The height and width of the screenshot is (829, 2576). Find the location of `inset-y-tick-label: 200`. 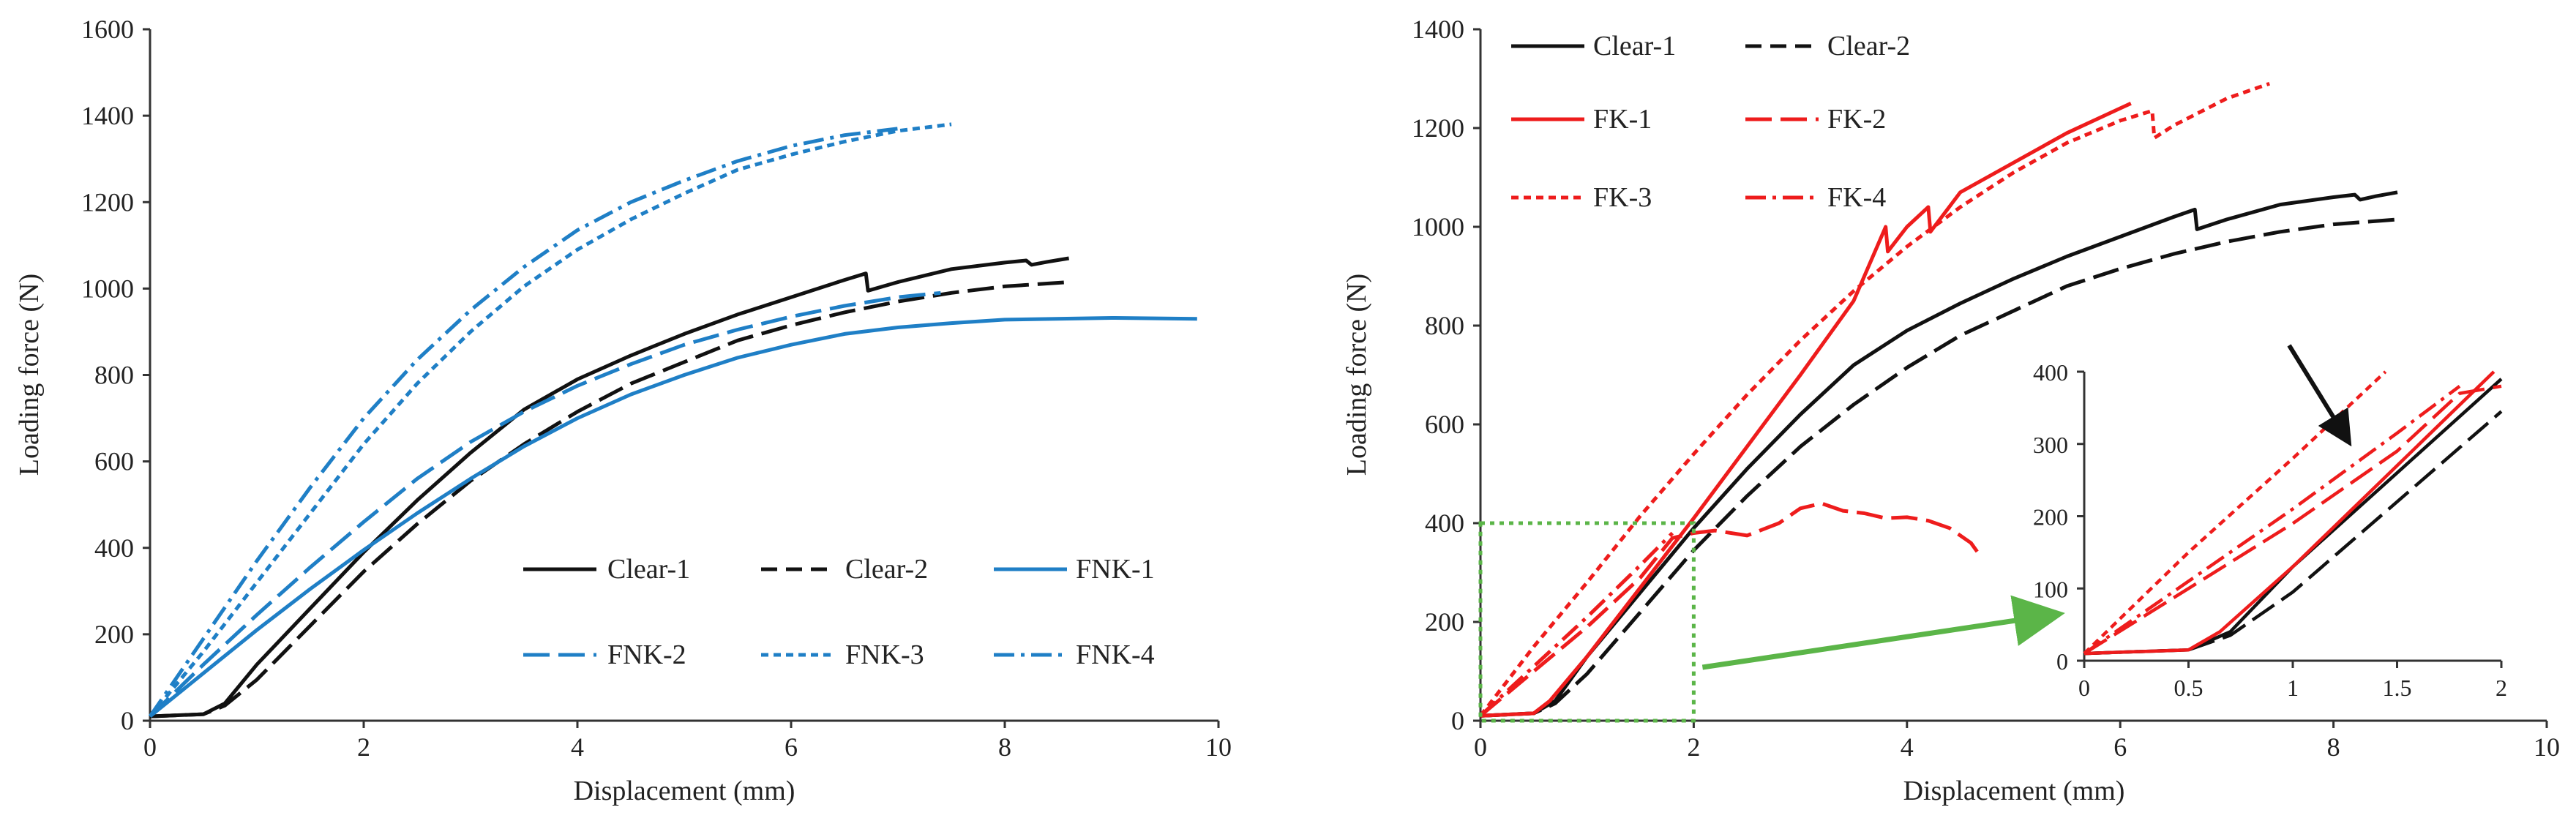

inset-y-tick-label: 200 is located at coordinates (2050, 517).